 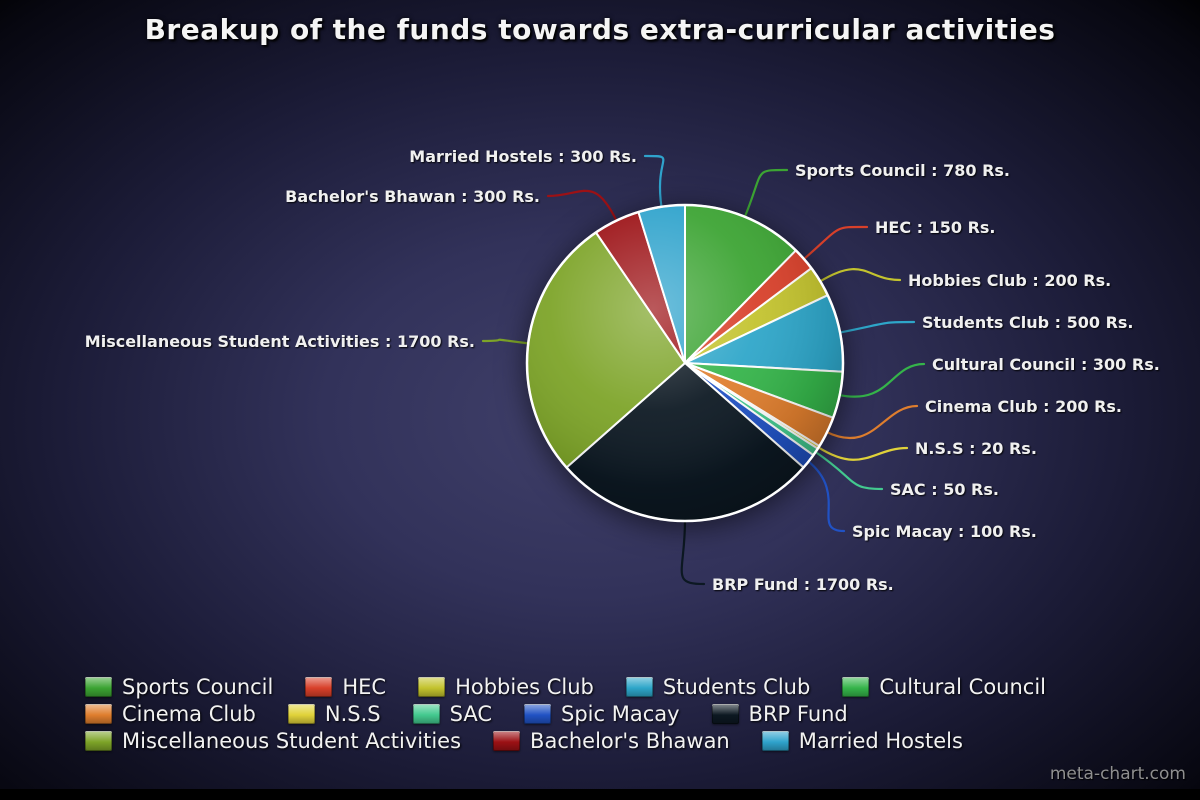 I want to click on pie-outline, so click(x=685, y=363).